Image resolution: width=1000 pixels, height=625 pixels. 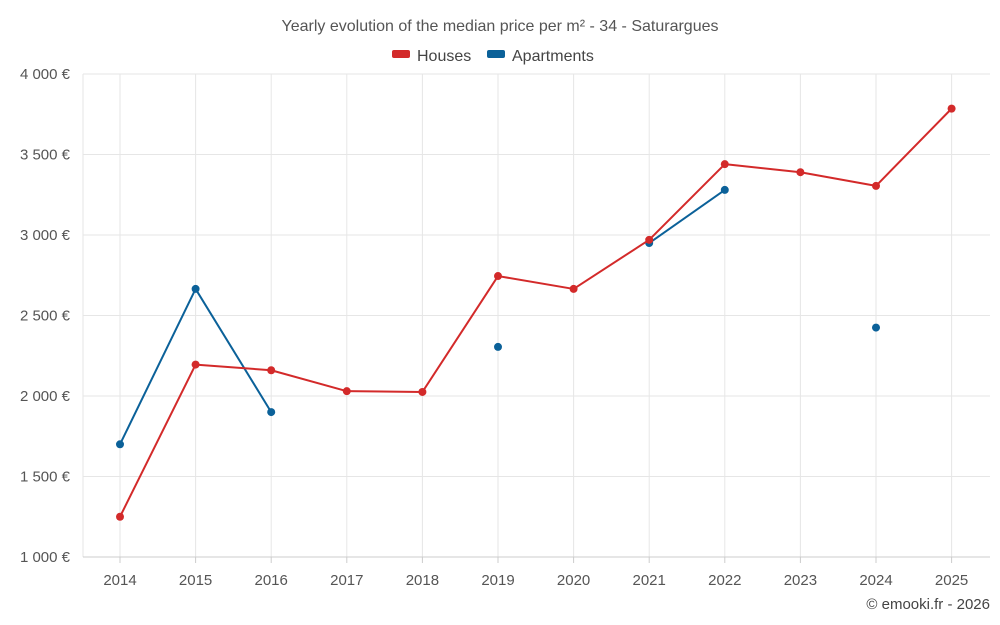 What do you see at coordinates (45, 557) in the screenshot?
I see `y-tick-label: 1 000 €` at bounding box center [45, 557].